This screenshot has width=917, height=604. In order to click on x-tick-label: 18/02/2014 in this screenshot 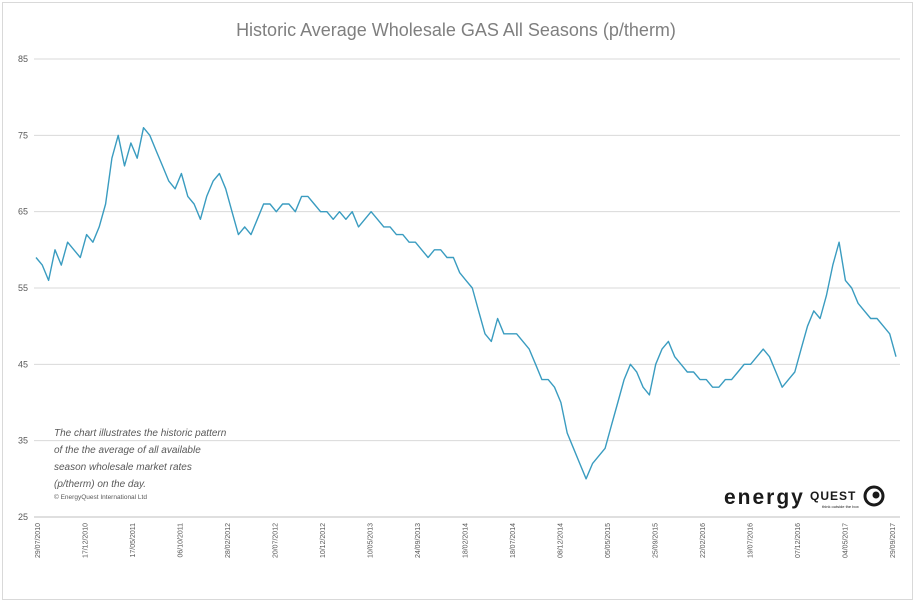, I will do `click(466, 540)`.